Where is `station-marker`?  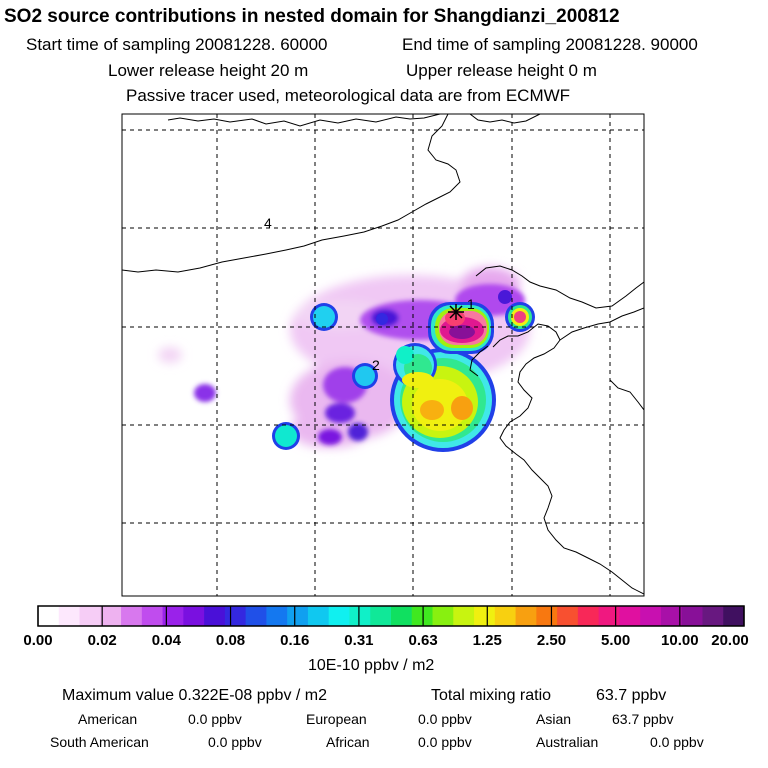
station-marker is located at coordinates (456, 312).